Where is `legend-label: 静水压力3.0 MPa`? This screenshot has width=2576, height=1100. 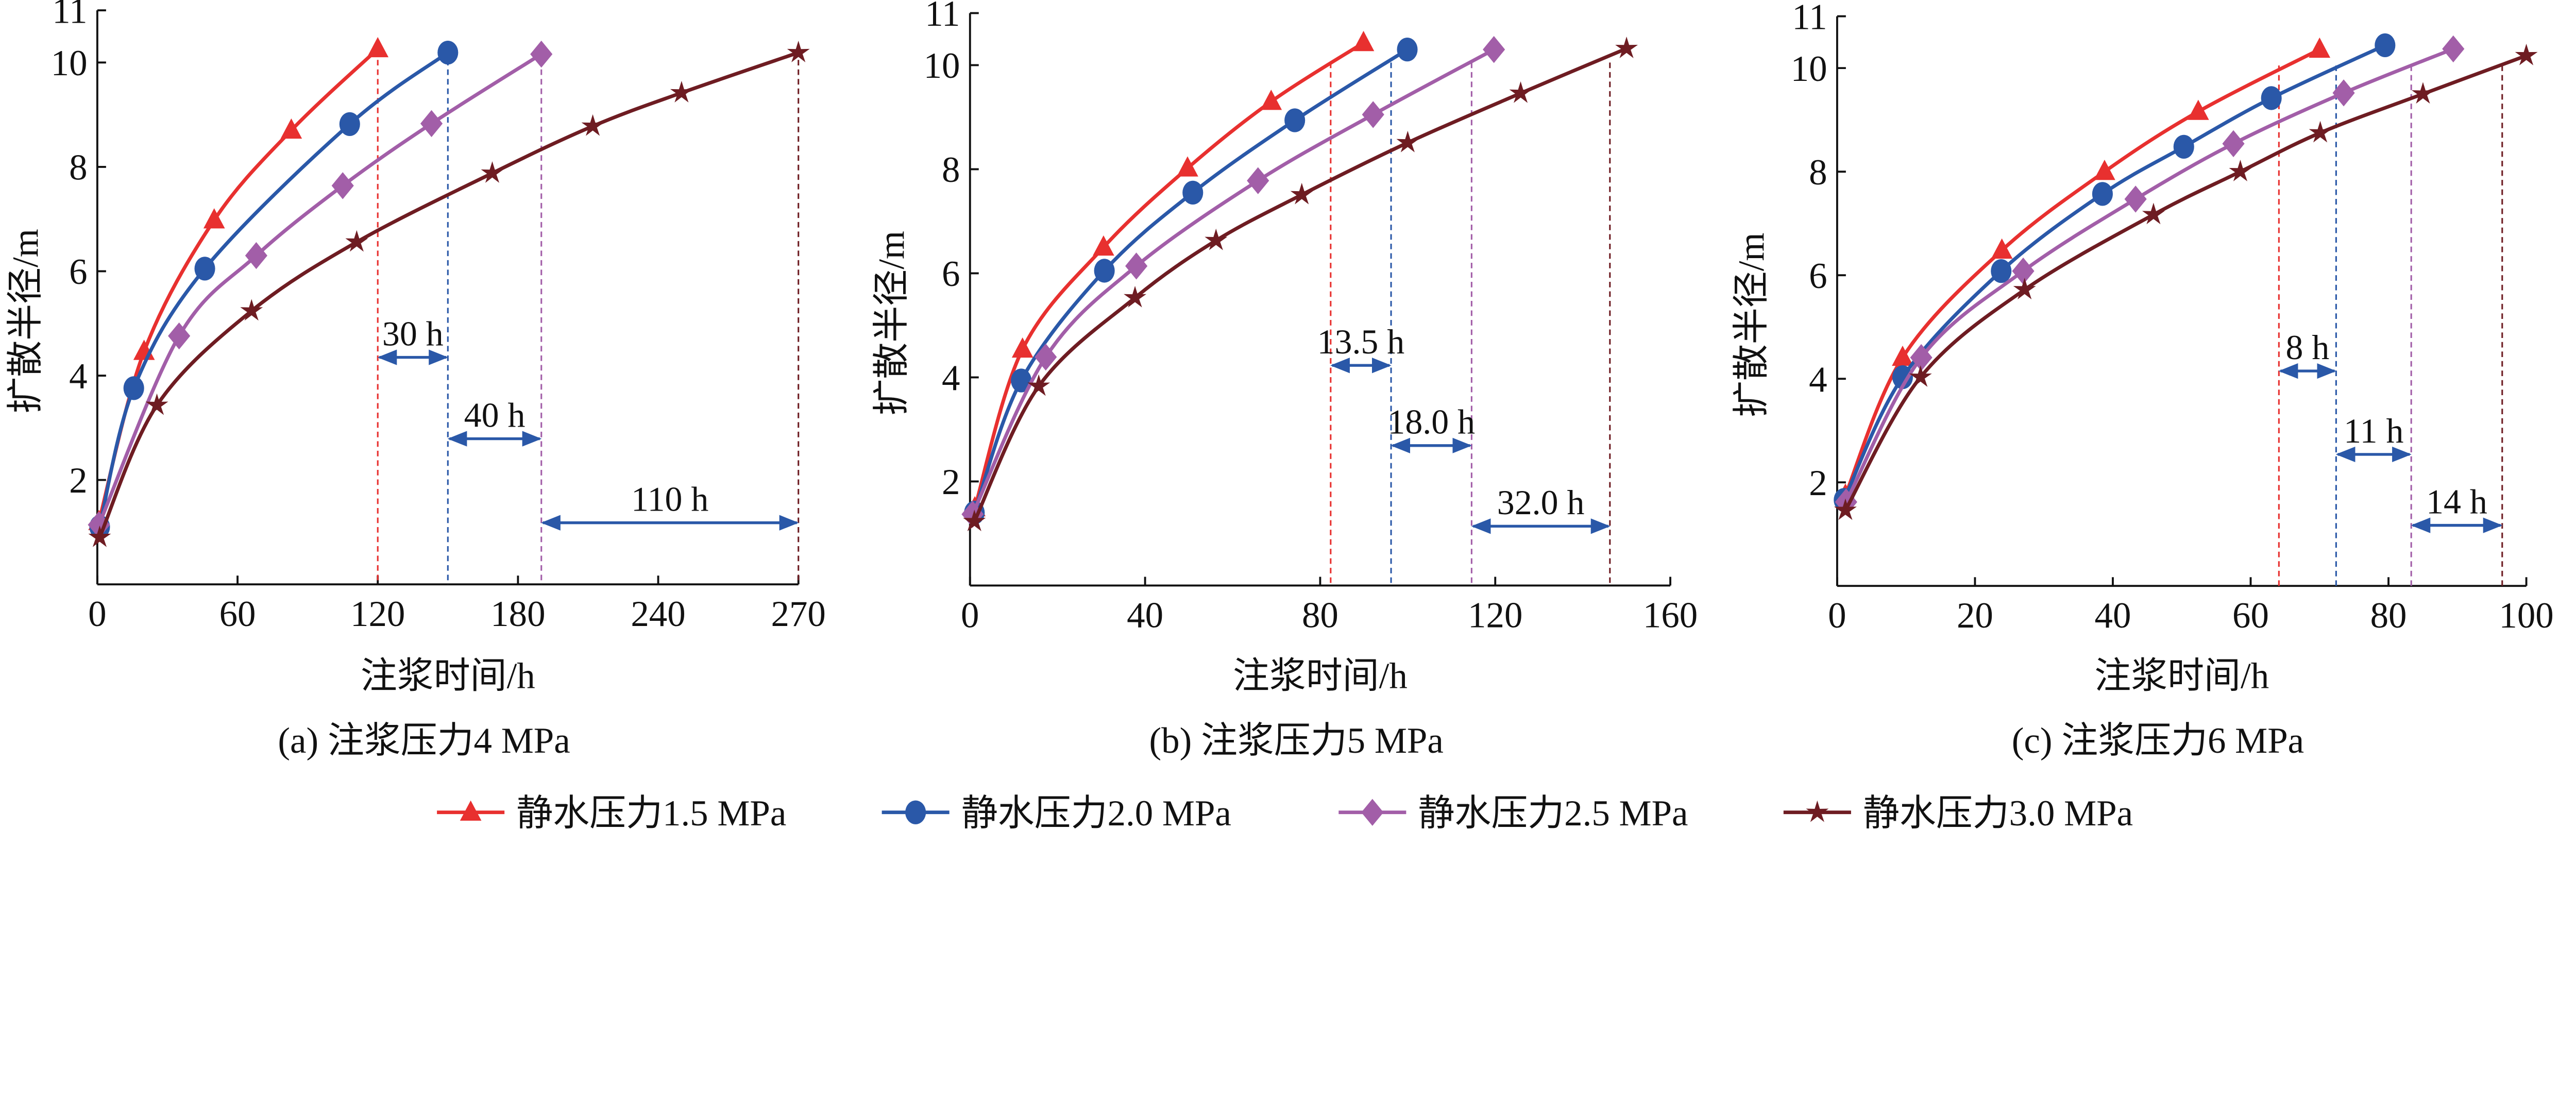 legend-label: 静水压力3.0 MPa is located at coordinates (1998, 813).